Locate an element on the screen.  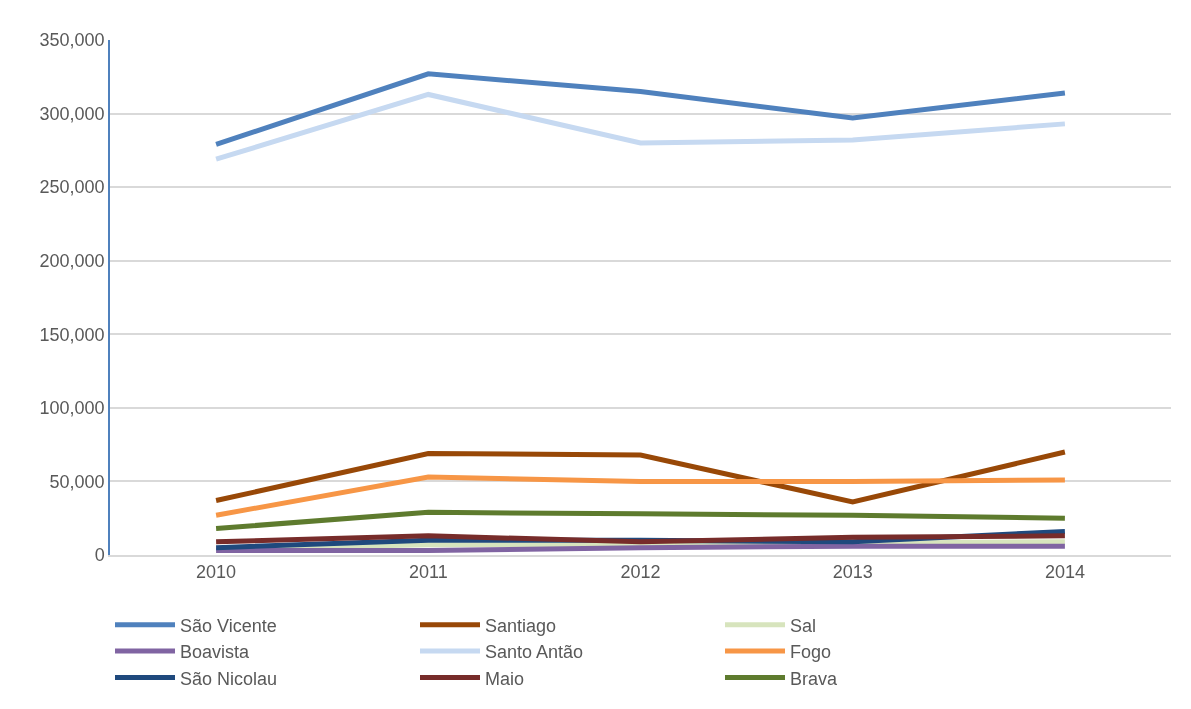
y-tick-label: 150,000 is located at coordinates (72, 334).